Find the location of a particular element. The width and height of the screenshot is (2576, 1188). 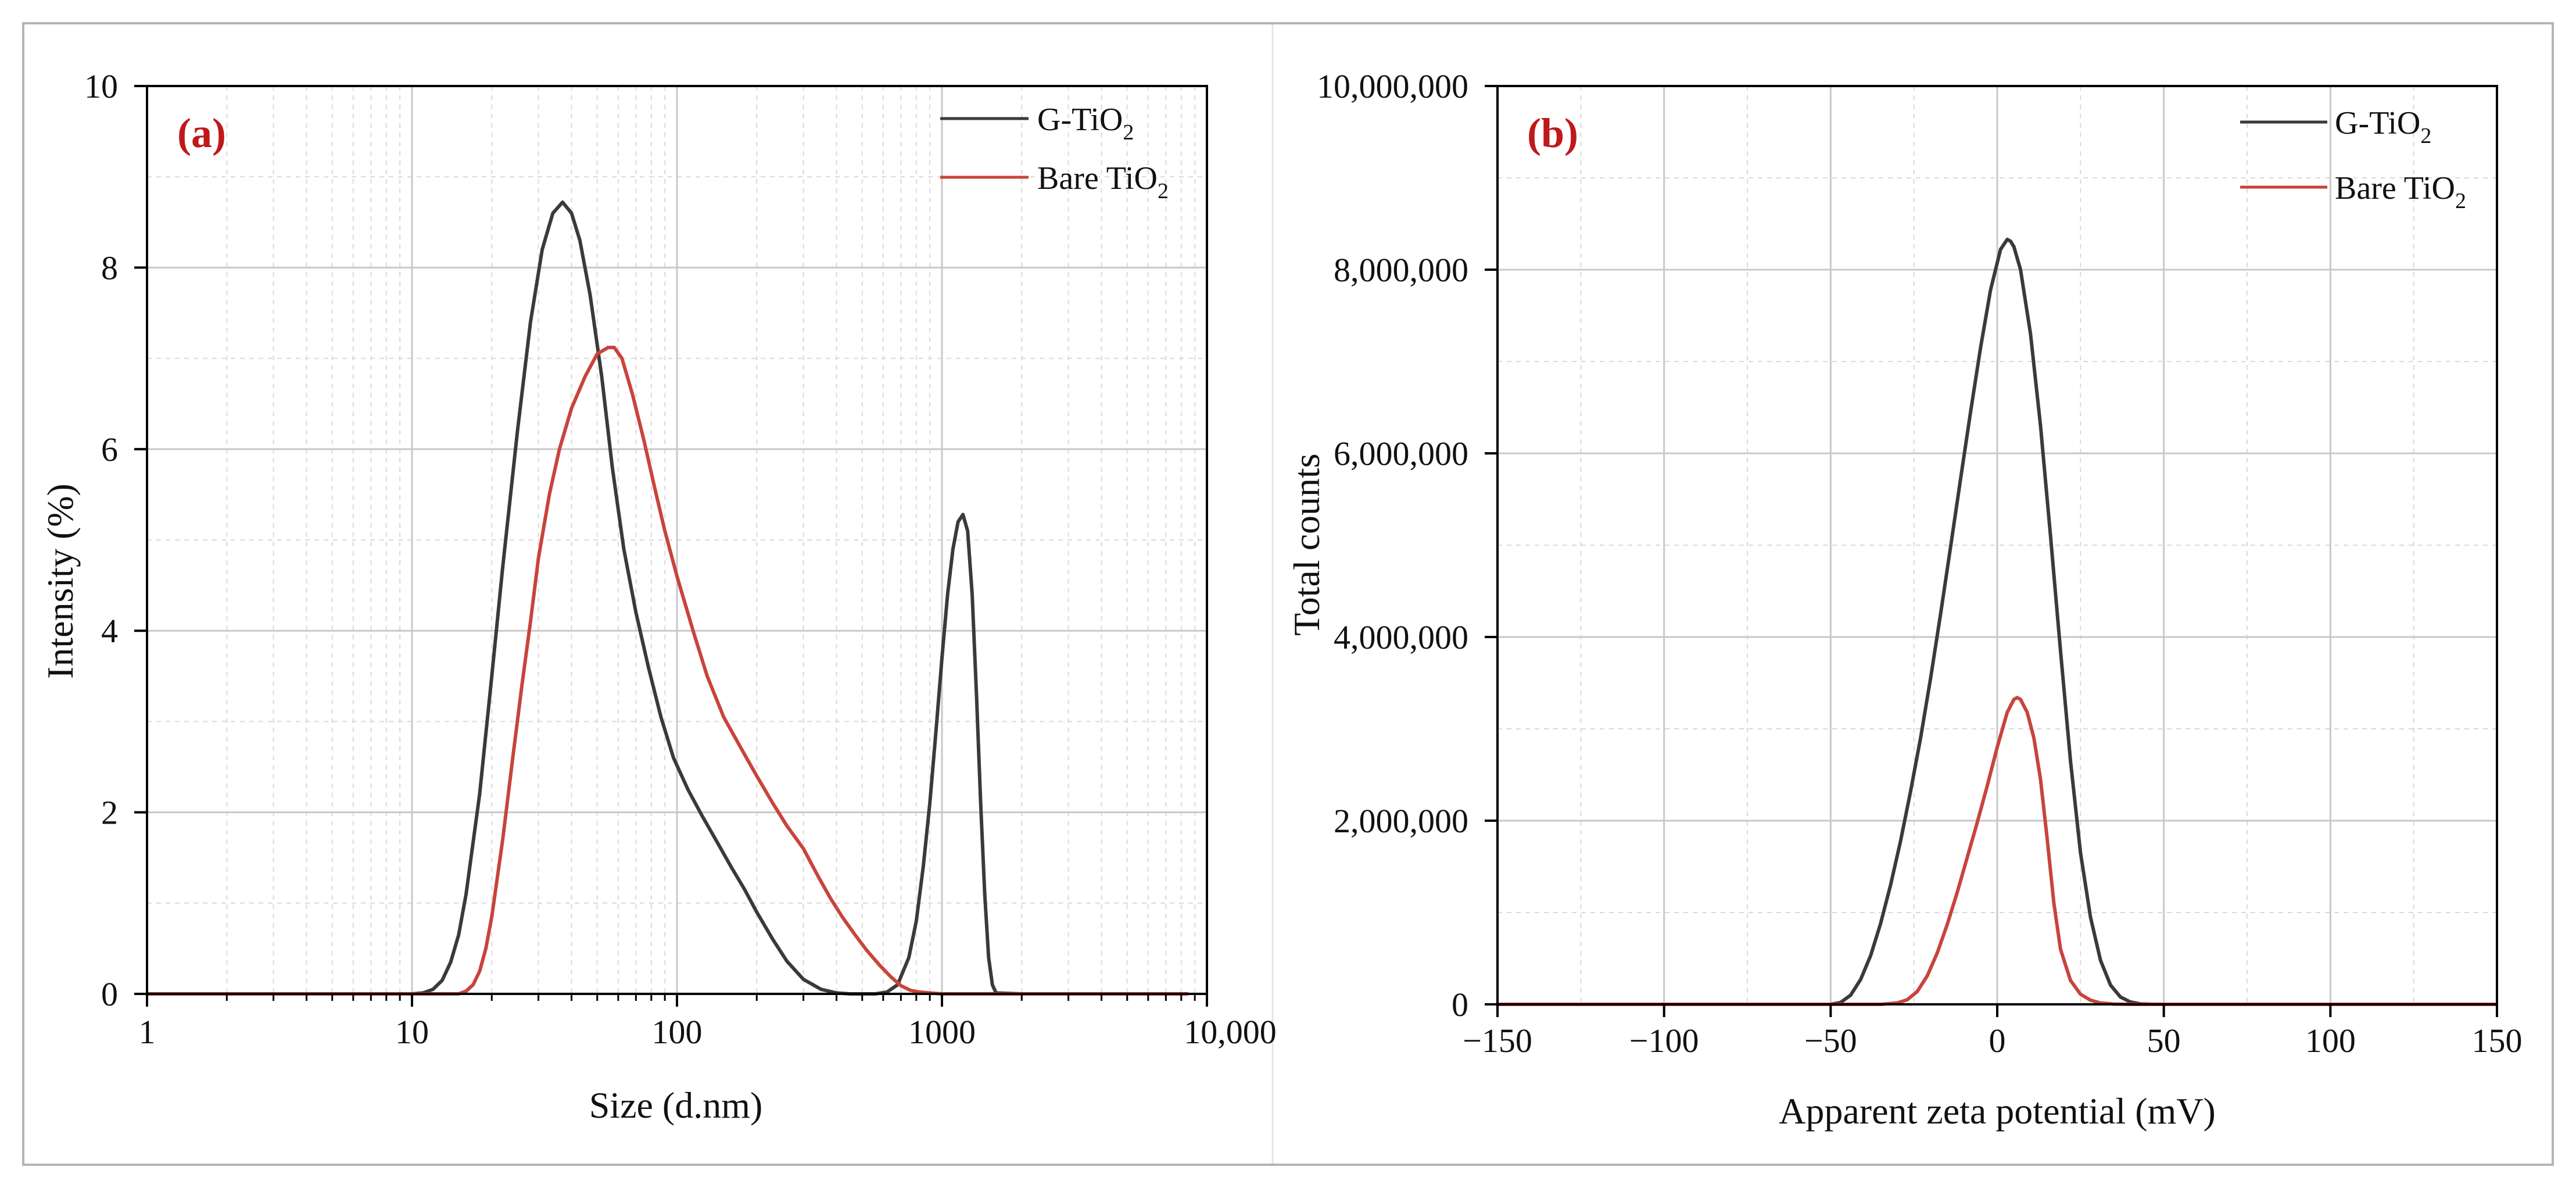

panel-b-label: (b) is located at coordinates (1552, 133).